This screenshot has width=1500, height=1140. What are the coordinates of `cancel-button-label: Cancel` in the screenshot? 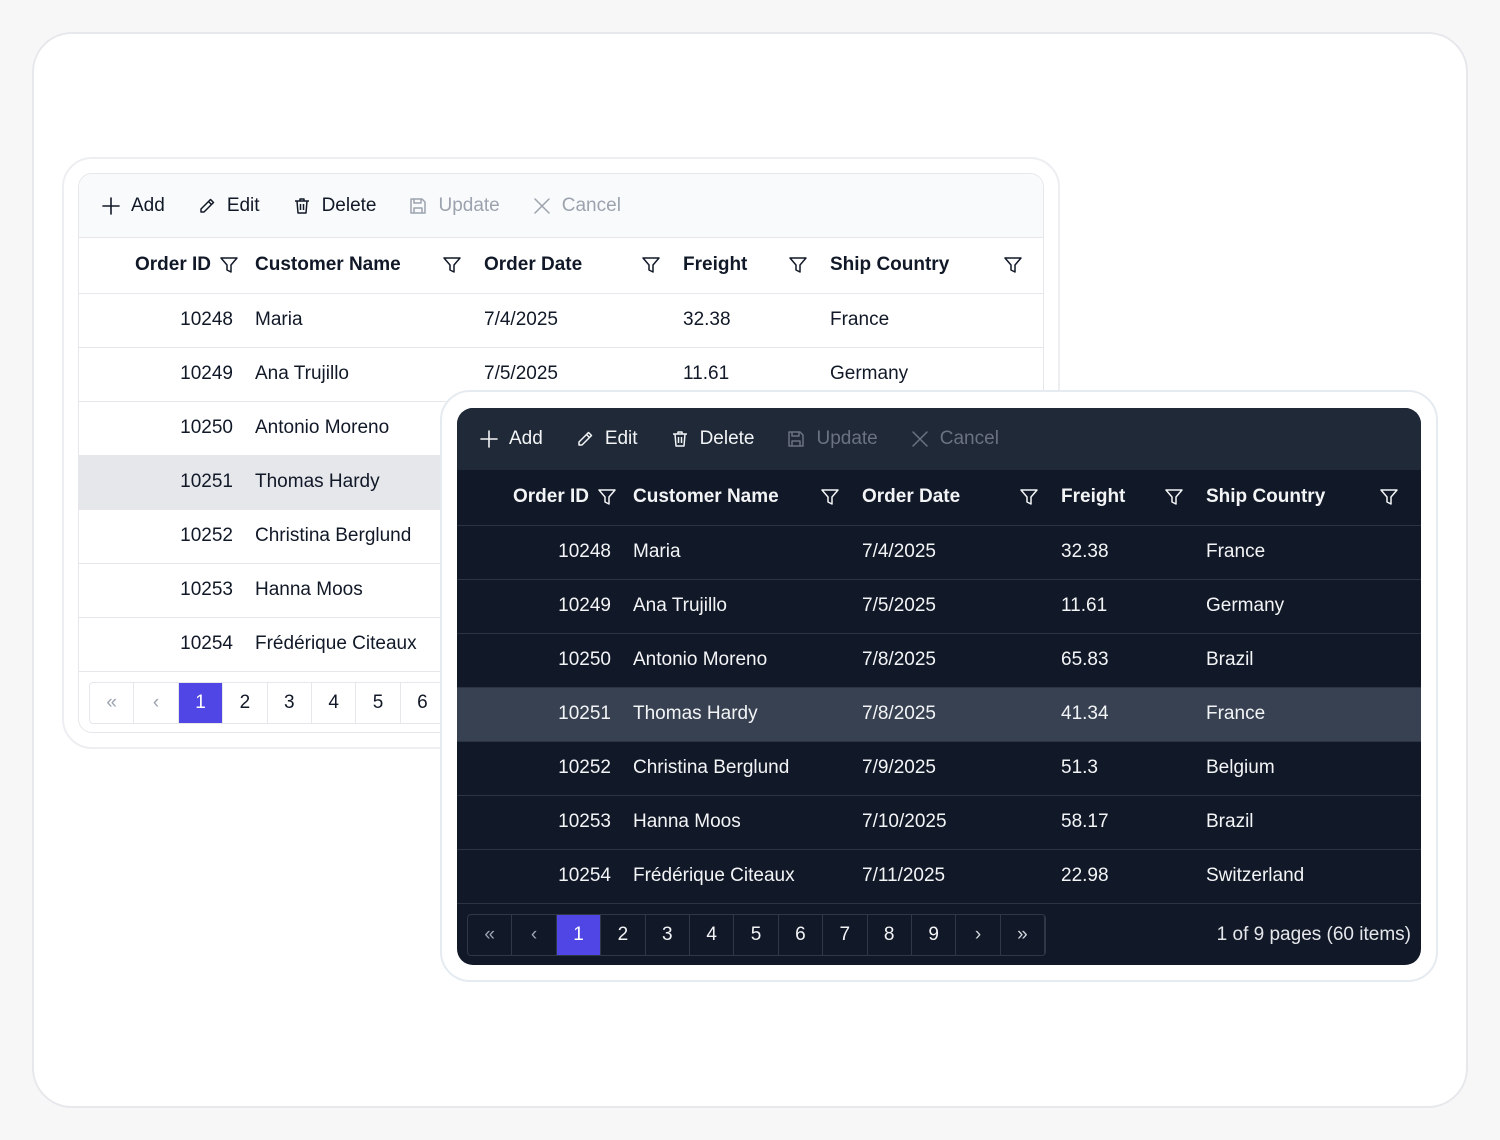 It's located at (969, 438).